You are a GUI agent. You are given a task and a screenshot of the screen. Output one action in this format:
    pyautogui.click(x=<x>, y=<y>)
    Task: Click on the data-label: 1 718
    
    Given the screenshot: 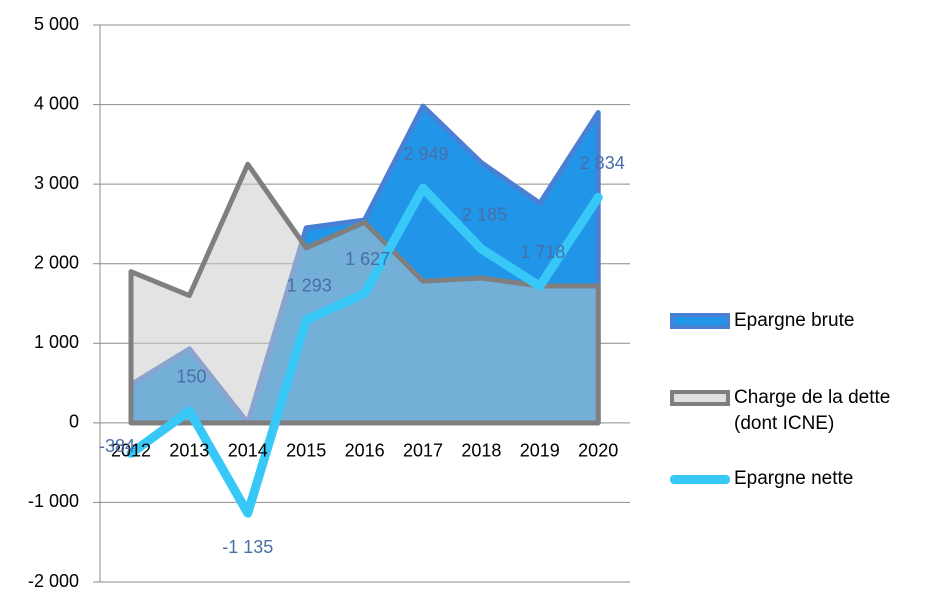 What is the action you would take?
    pyautogui.click(x=542, y=252)
    